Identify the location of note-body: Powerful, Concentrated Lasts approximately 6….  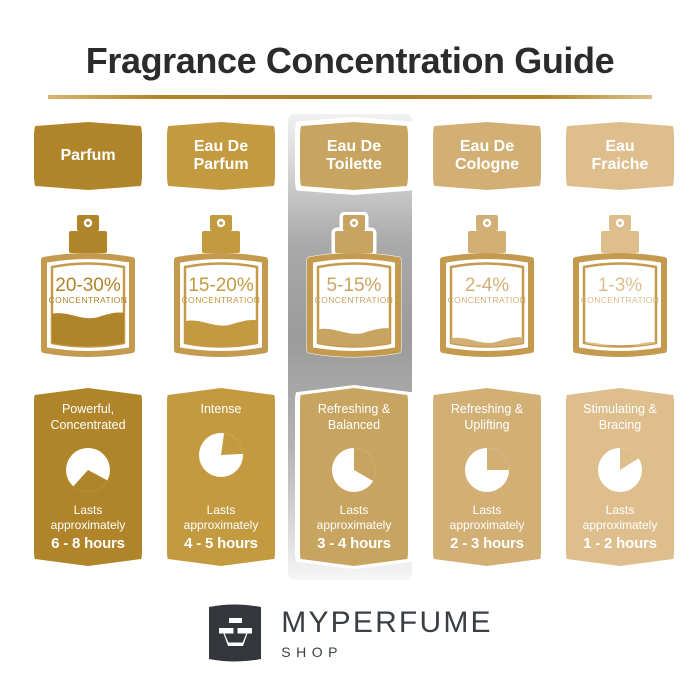
(88, 477).